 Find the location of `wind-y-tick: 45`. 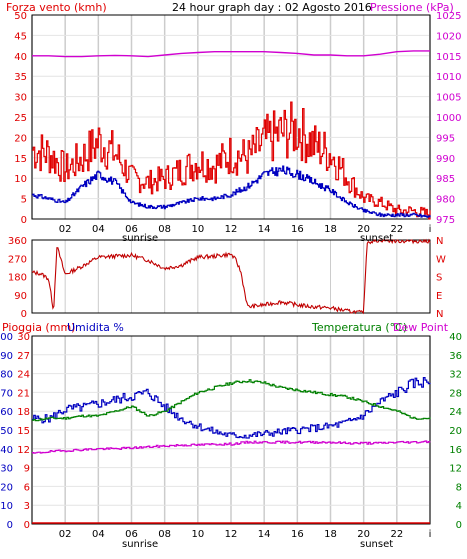

wind-y-tick: 45 is located at coordinates (20, 36).